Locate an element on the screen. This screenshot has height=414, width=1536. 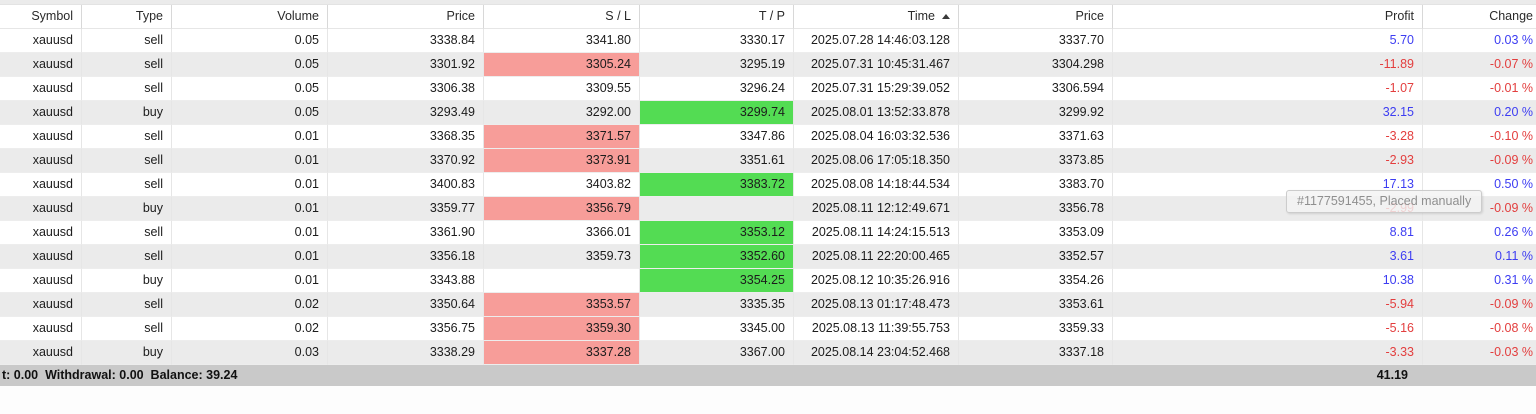
cell-sl: 3292.00 is located at coordinates (562, 113).